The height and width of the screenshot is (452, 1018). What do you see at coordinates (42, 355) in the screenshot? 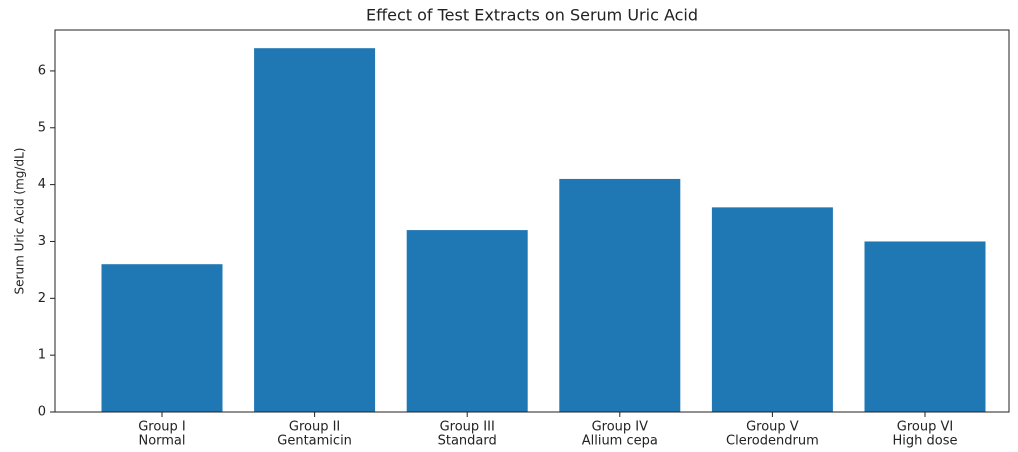
I see `y-tick-label: 1` at bounding box center [42, 355].